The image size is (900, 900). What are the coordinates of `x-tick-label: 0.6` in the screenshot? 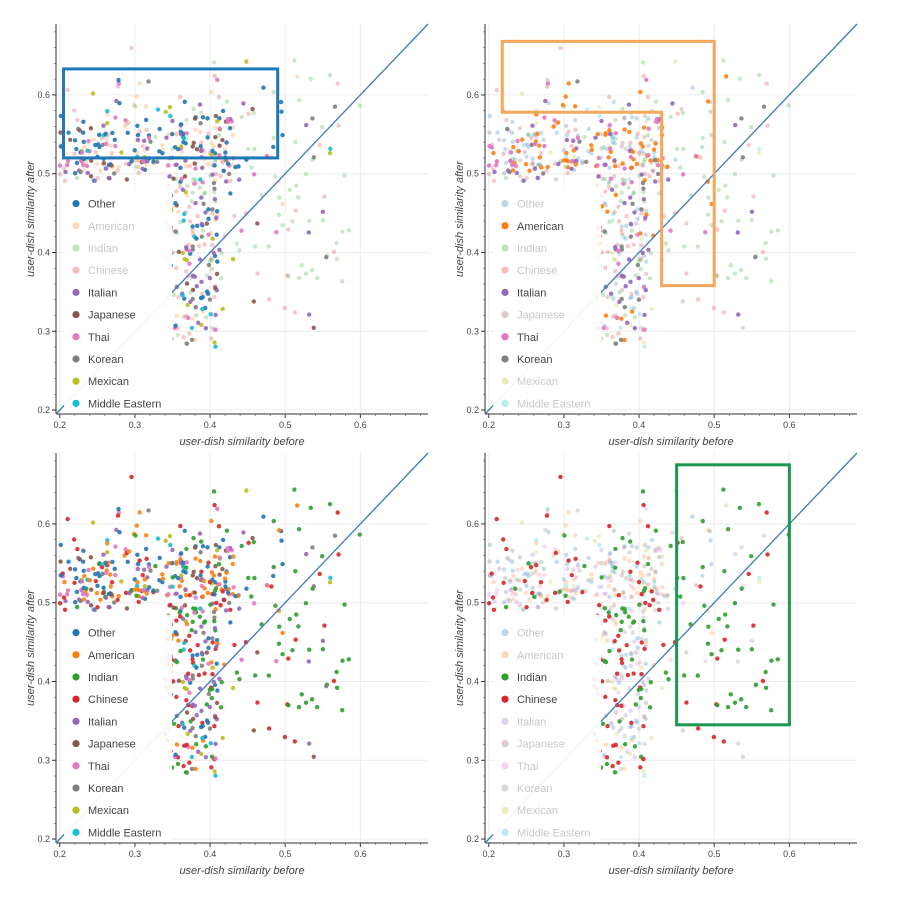 It's located at (789, 425).